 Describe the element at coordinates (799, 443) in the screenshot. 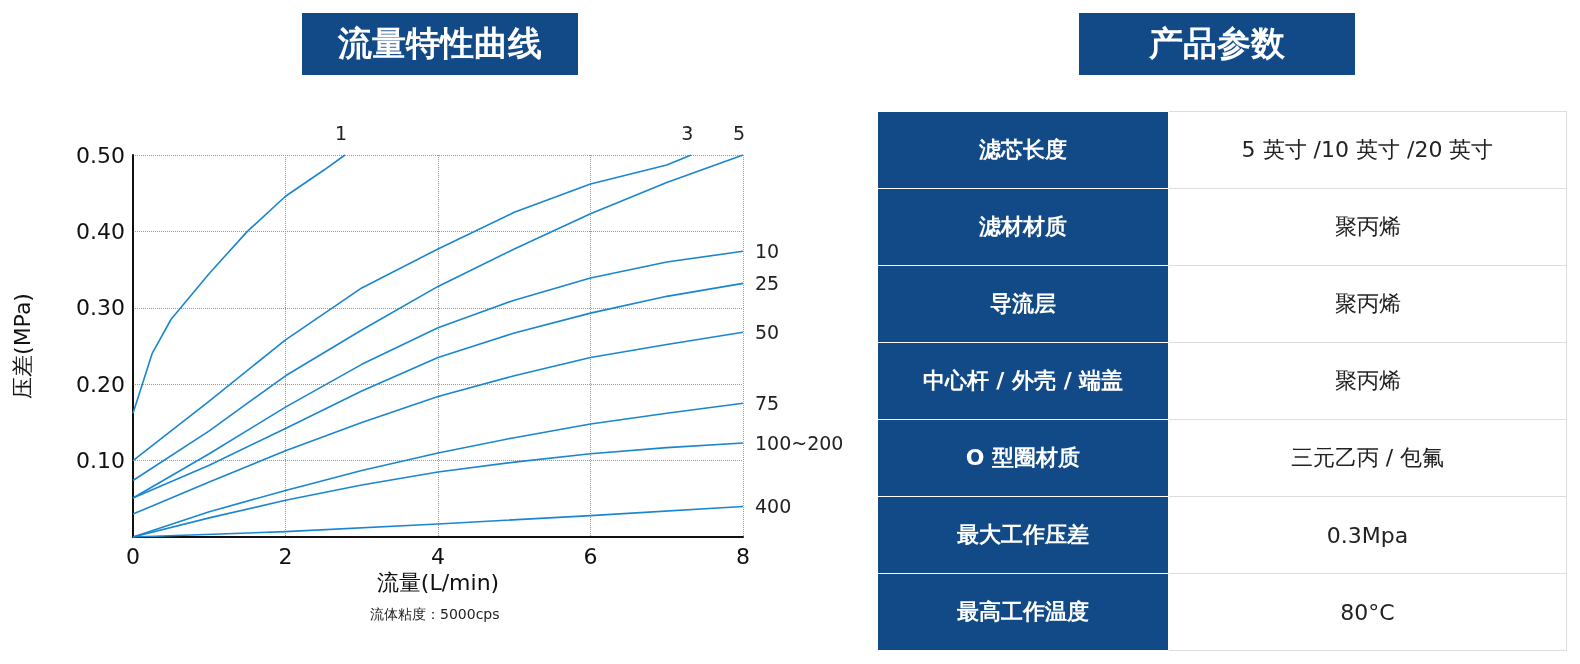

I see `series-label: 100~200` at that location.